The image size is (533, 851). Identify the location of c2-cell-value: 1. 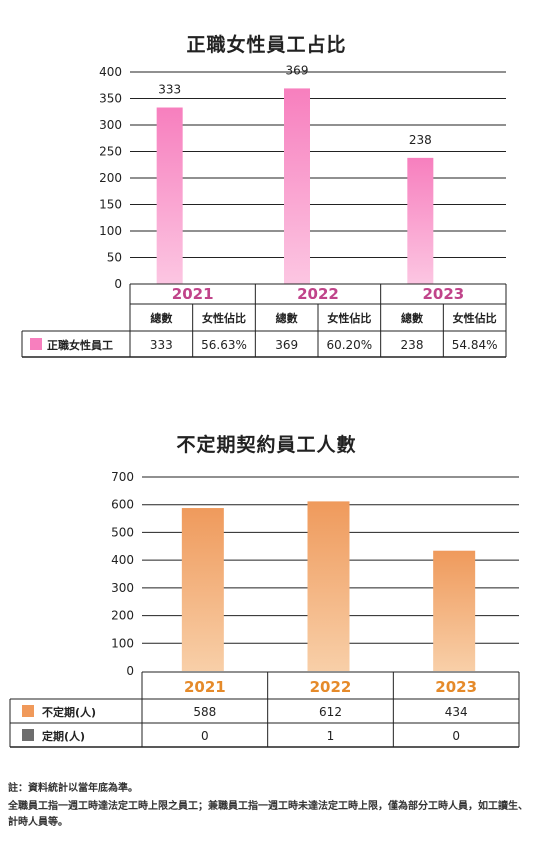
(331, 736).